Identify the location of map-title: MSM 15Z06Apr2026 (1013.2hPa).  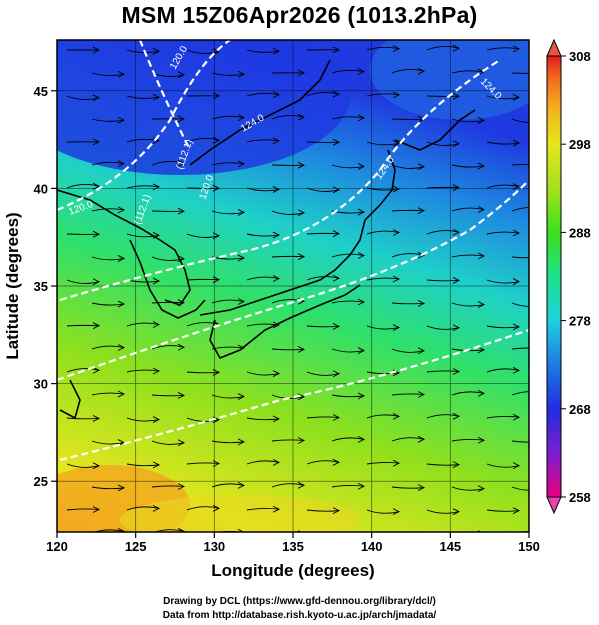
(299, 15).